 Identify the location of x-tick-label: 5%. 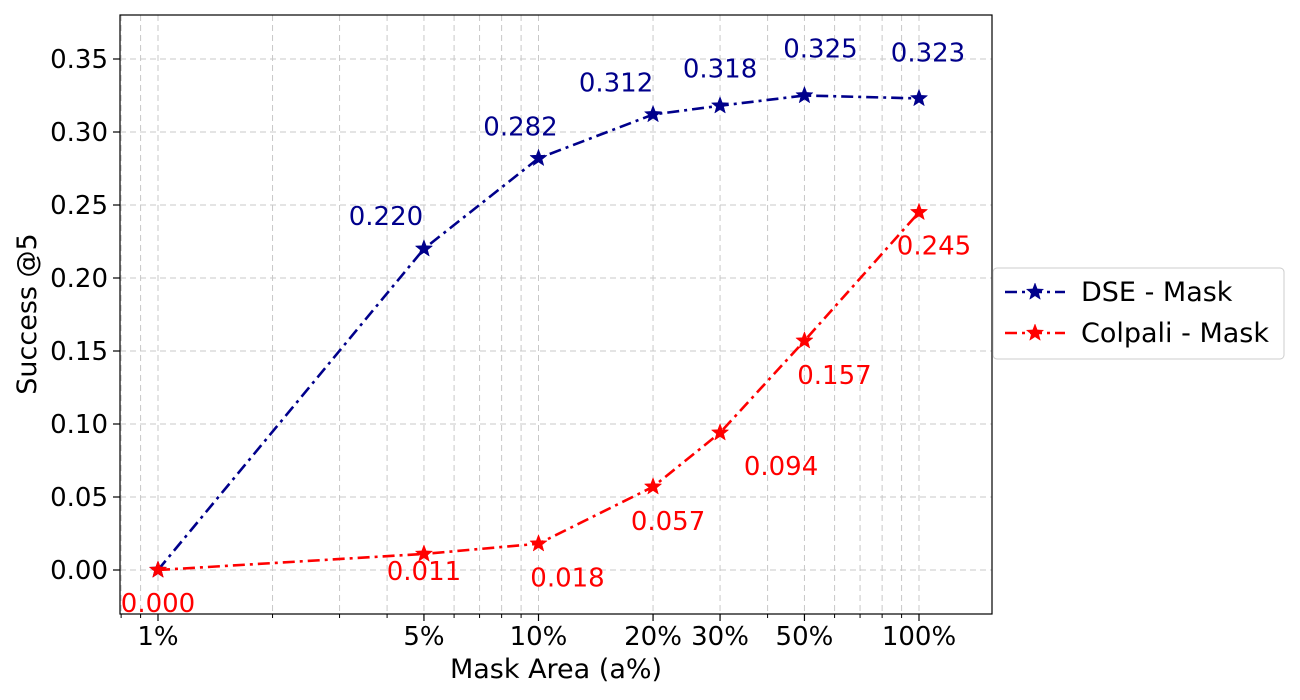
(423, 637).